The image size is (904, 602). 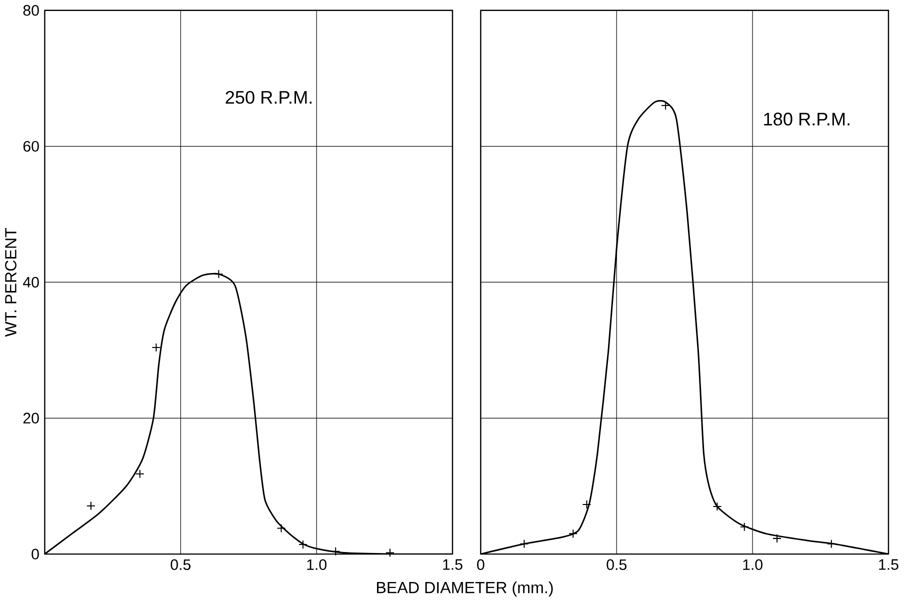 What do you see at coordinates (35, 554) in the screenshot?
I see `y-tick-label: 0` at bounding box center [35, 554].